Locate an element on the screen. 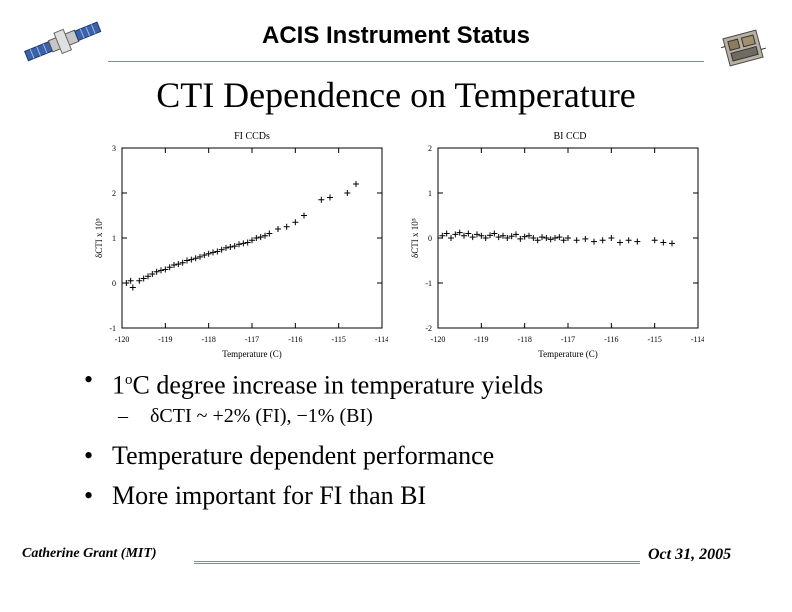  sub-bullet-1-text: δCTI ~ +2% (FI), −1% (BI) is located at coordinates (261, 416).